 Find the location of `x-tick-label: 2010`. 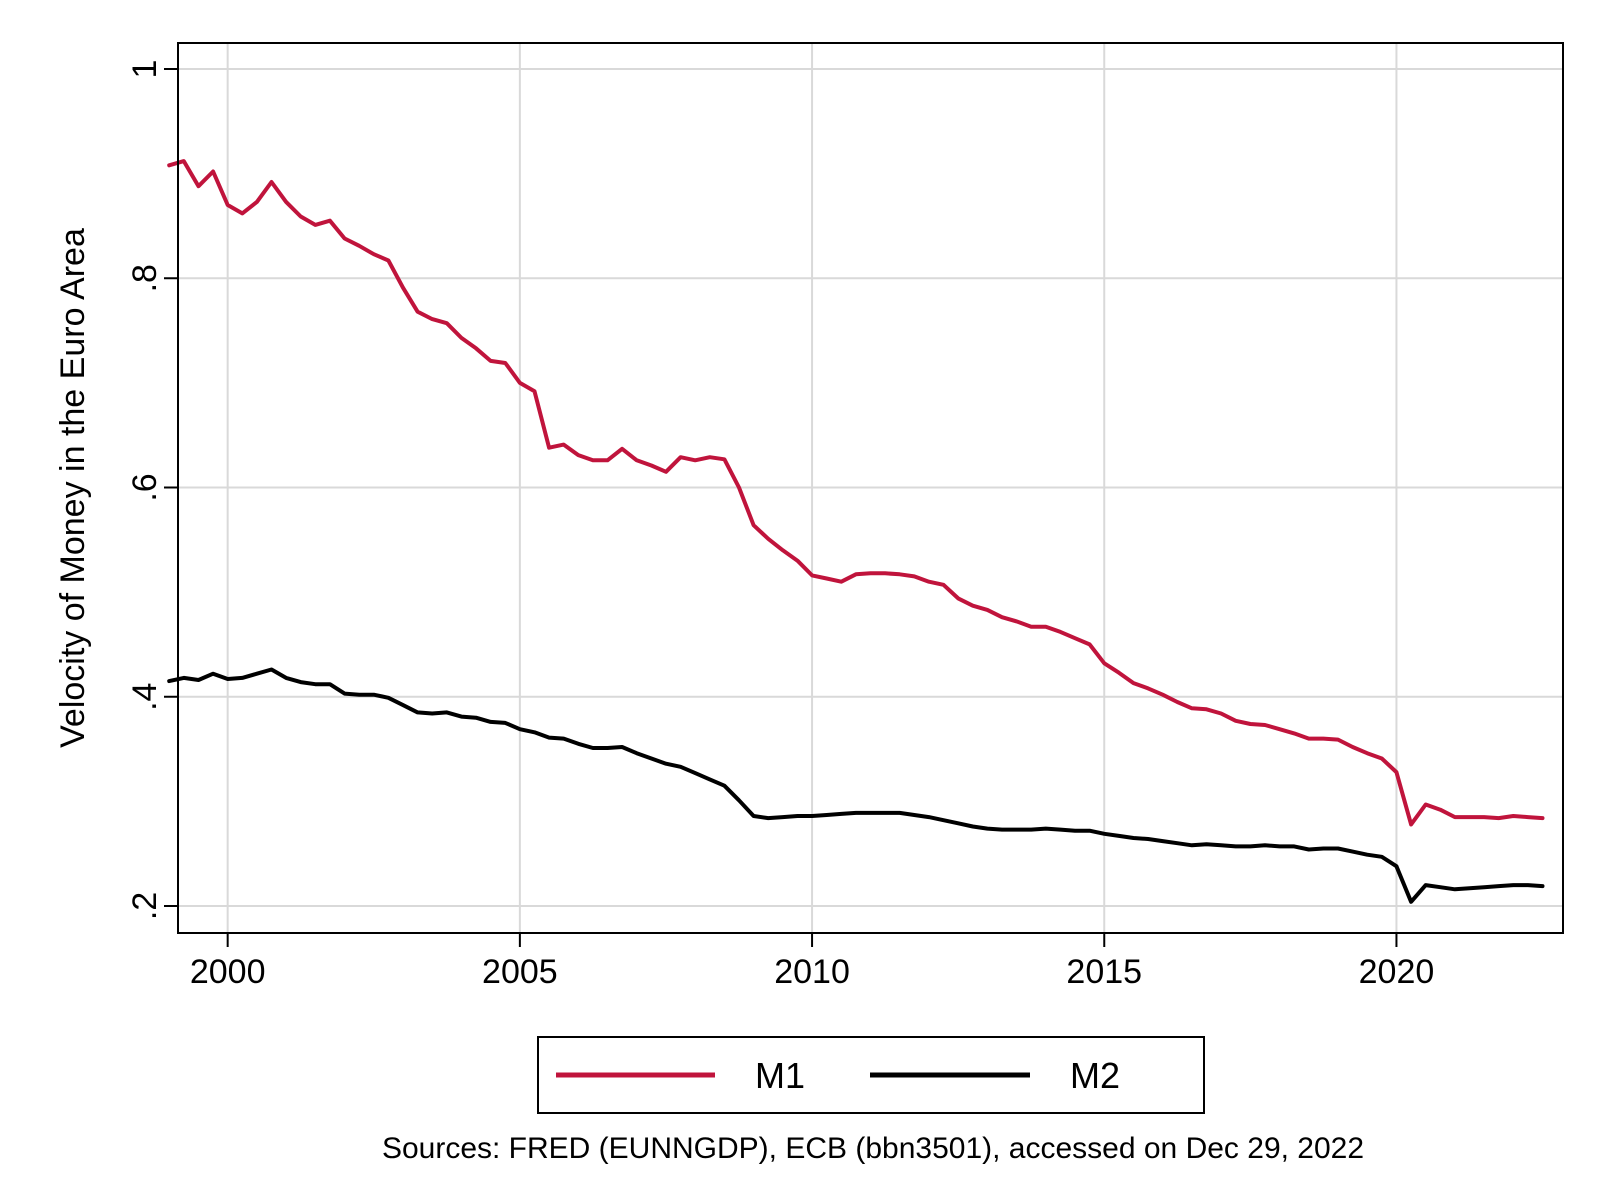

x-tick-label: 2010 is located at coordinates (812, 972).